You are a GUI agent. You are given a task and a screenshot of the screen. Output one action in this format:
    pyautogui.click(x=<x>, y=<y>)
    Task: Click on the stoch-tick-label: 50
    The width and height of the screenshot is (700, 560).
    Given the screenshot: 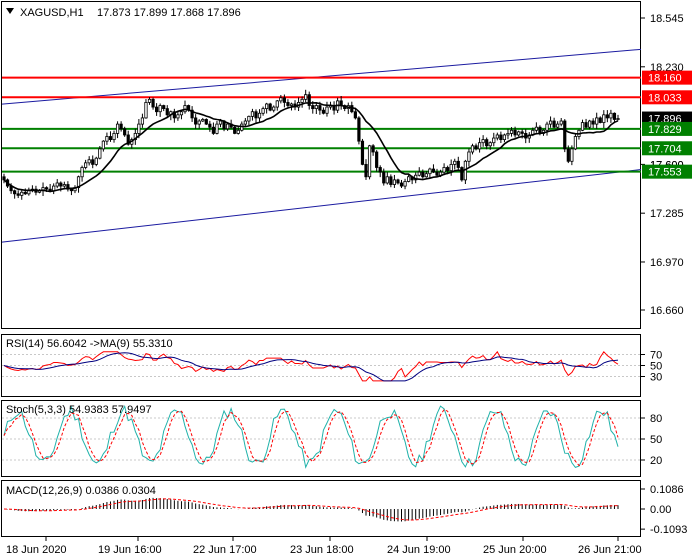 What is the action you would take?
    pyautogui.click(x=656, y=440)
    